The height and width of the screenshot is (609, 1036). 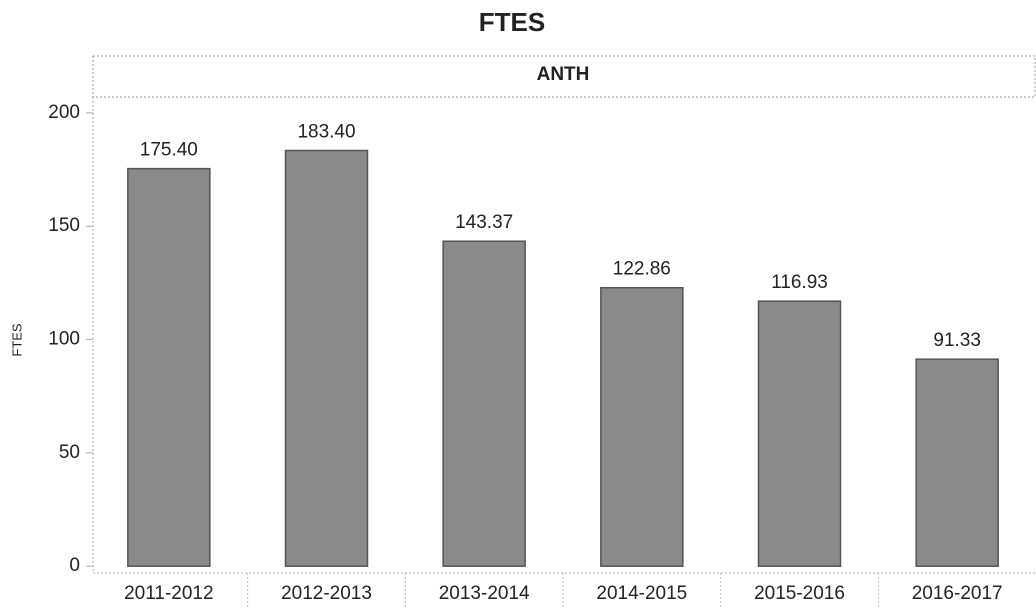 What do you see at coordinates (799, 282) in the screenshot?
I see `value-label: 116.93` at bounding box center [799, 282].